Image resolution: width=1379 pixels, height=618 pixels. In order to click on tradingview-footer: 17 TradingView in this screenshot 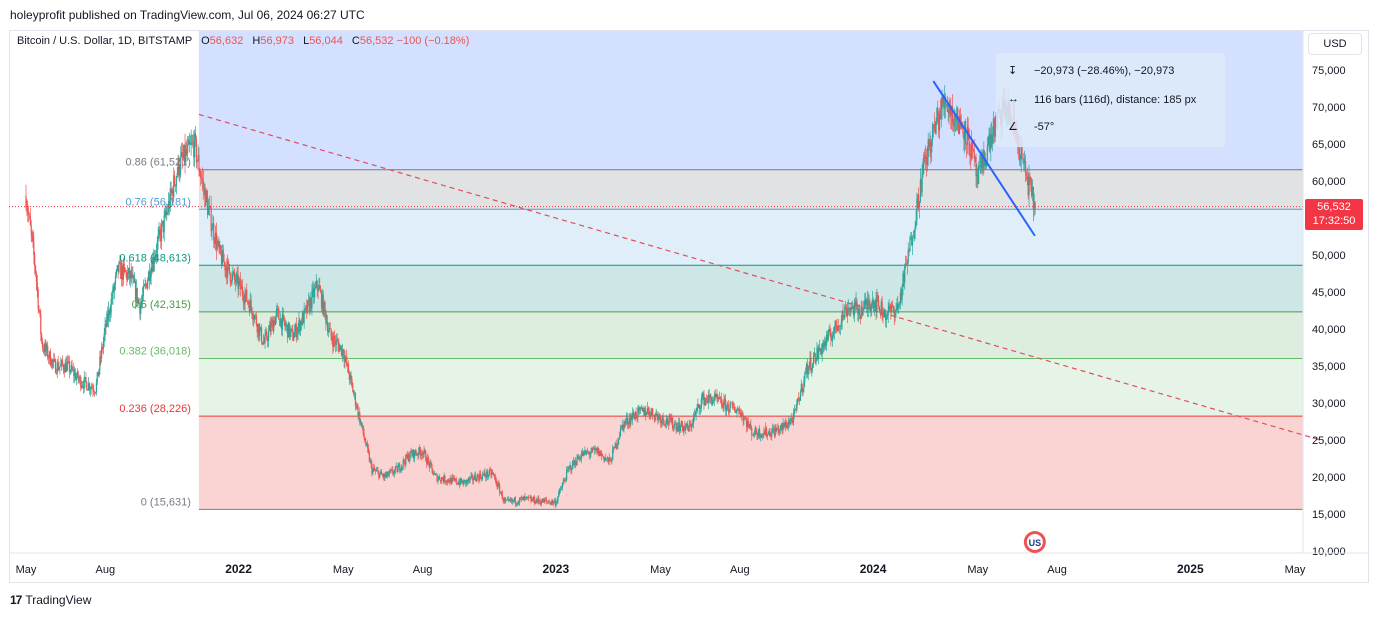, I will do `click(50, 600)`.